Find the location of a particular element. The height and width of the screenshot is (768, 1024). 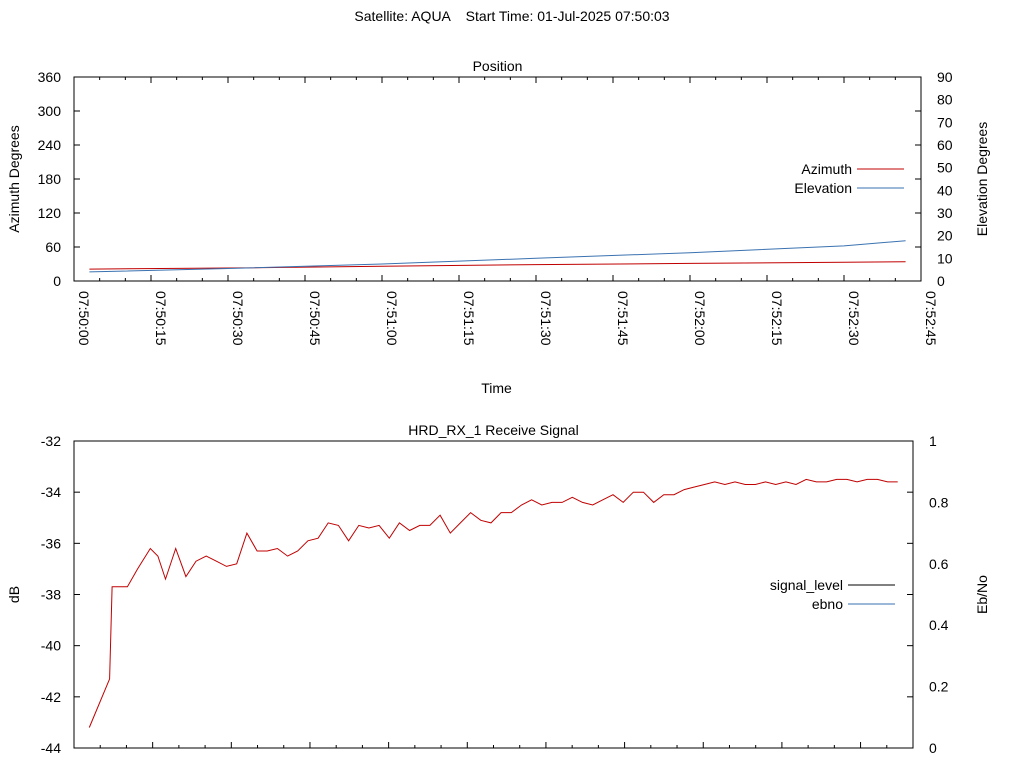

position-series-line-Azimuth is located at coordinates (497, 265).